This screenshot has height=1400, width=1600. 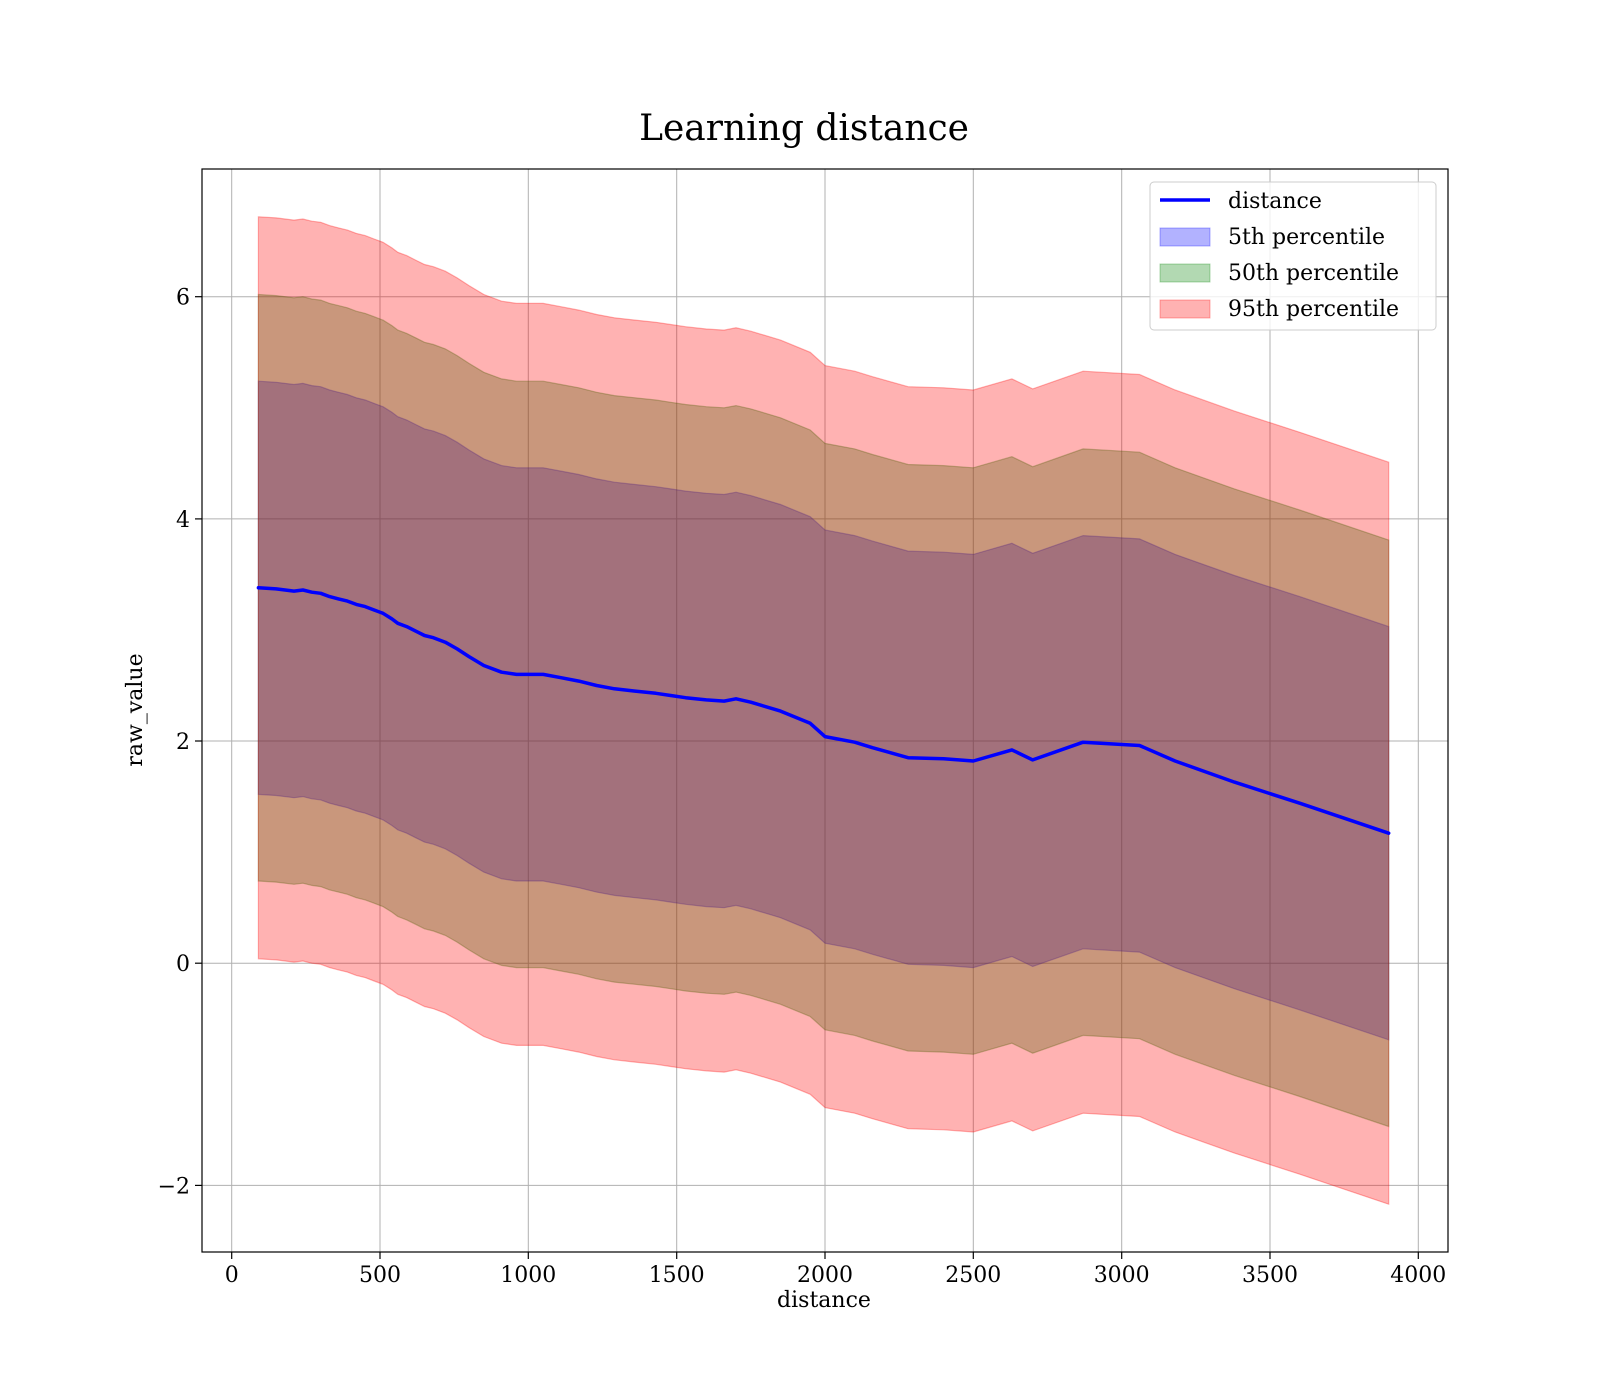 What do you see at coordinates (183, 742) in the screenshot?
I see `y-tick-label: 2` at bounding box center [183, 742].